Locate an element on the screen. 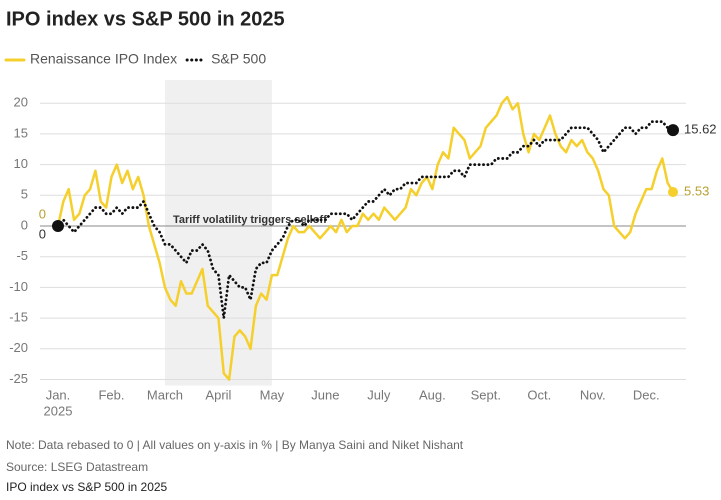 The image size is (721, 500). x-year-label: 2025 is located at coordinates (58, 410).